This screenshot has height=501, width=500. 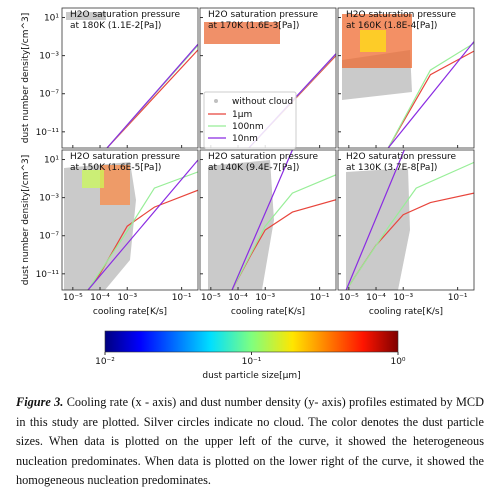 What do you see at coordinates (253, 168) in the screenshot?
I see `panel-subtitle: at 140K (9.4E-7[Pa])` at bounding box center [253, 168].